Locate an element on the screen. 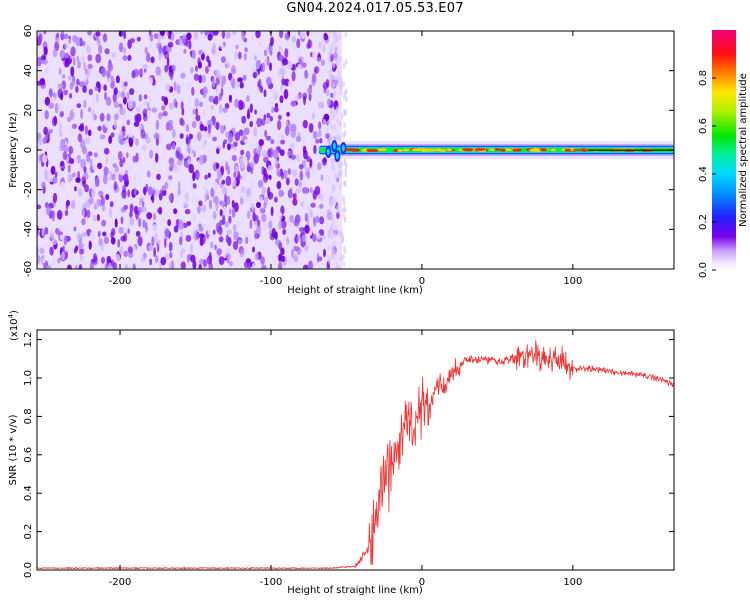  y-tick-label: 0.4 is located at coordinates (28, 493).